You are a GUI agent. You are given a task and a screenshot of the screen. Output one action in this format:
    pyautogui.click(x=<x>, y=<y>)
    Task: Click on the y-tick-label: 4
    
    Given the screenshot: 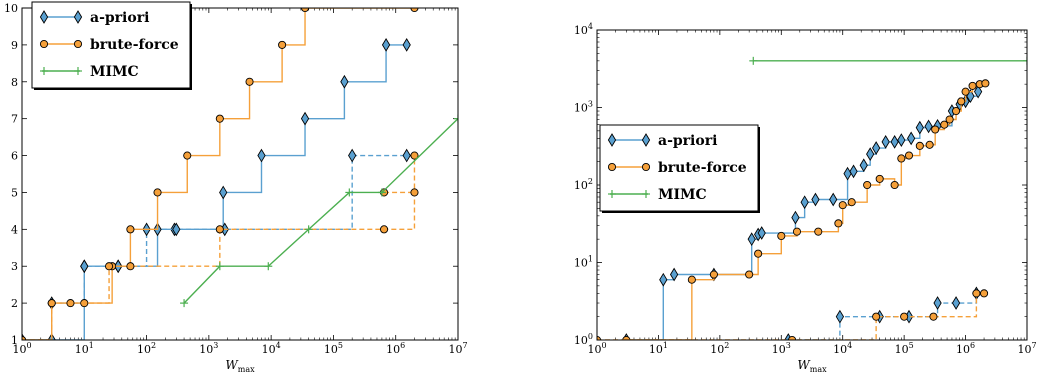 What is the action you would take?
    pyautogui.click(x=14, y=229)
    